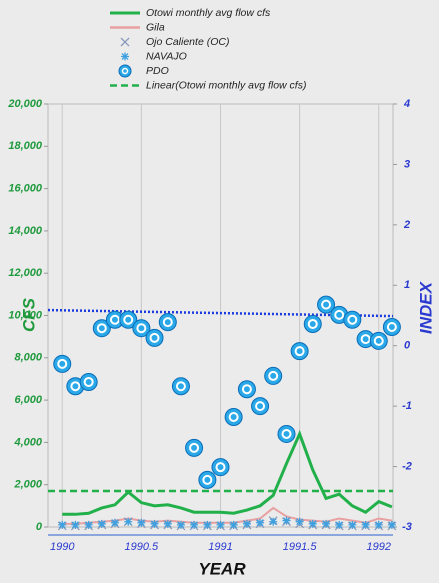 Image resolution: width=439 pixels, height=583 pixels. I want to click on series-line, so click(227, 472).